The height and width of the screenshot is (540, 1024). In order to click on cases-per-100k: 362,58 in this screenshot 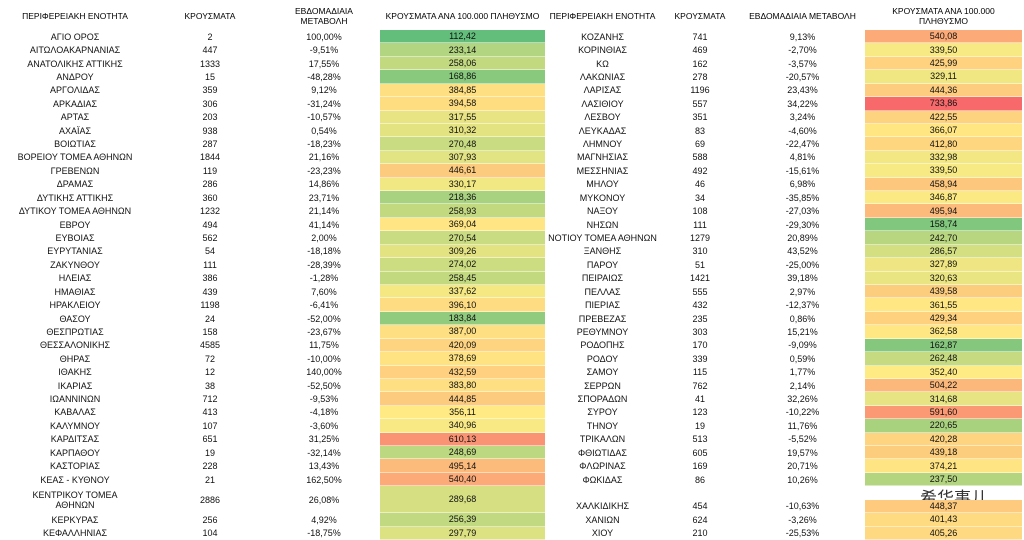, I will do `click(943, 332)`.